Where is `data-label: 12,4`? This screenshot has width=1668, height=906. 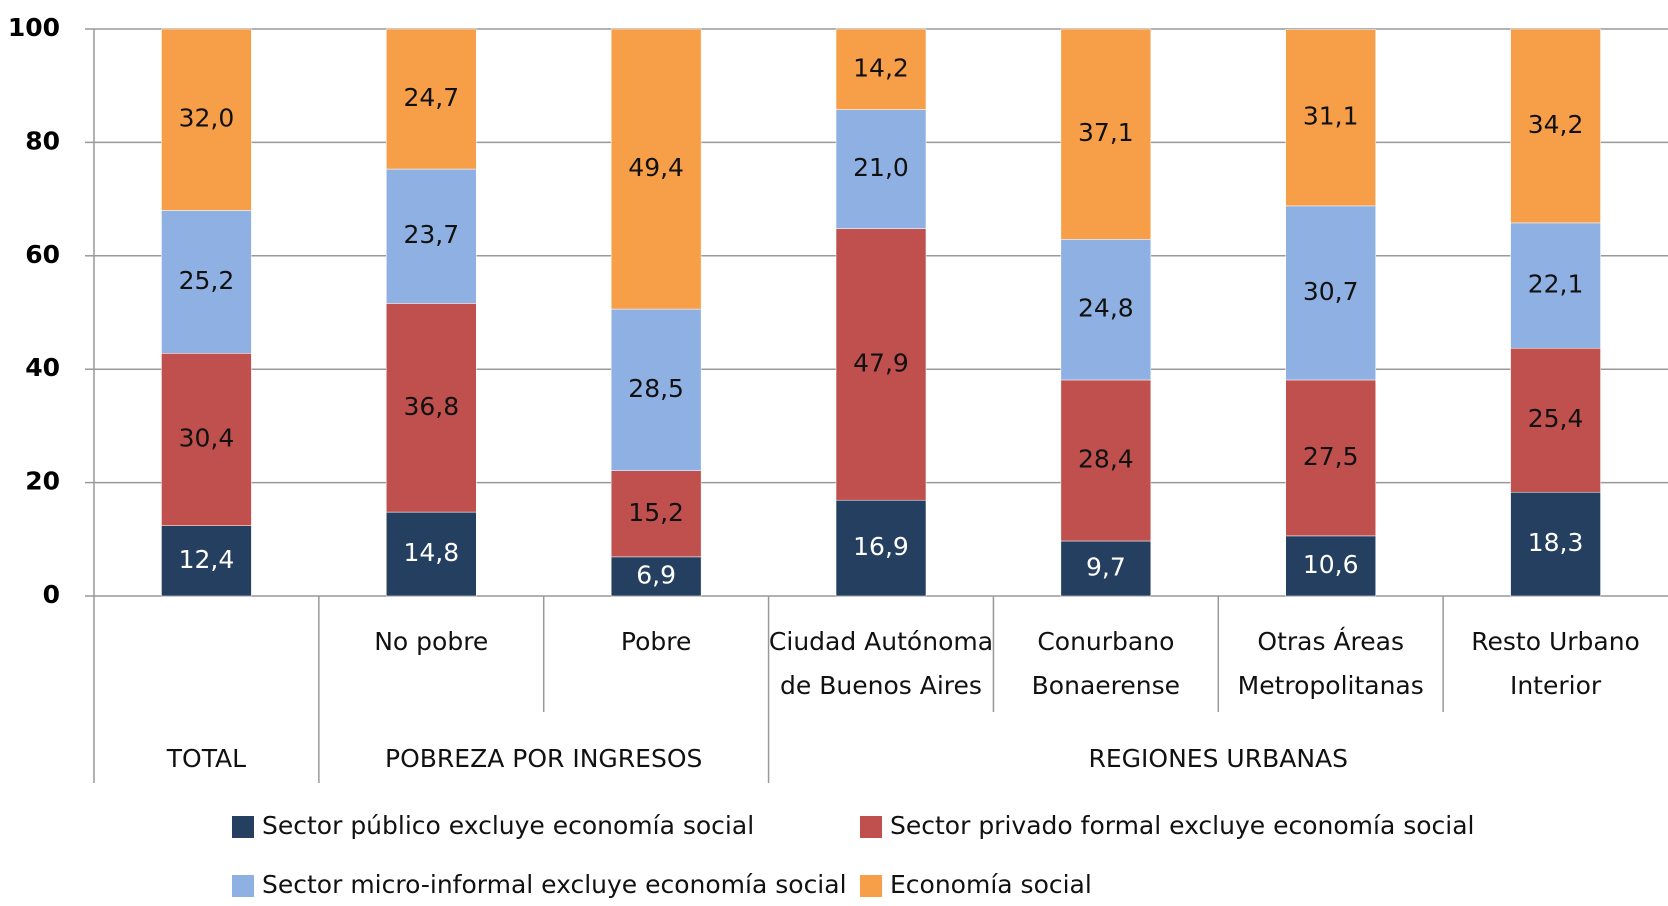
data-label: 12,4 is located at coordinates (207, 559).